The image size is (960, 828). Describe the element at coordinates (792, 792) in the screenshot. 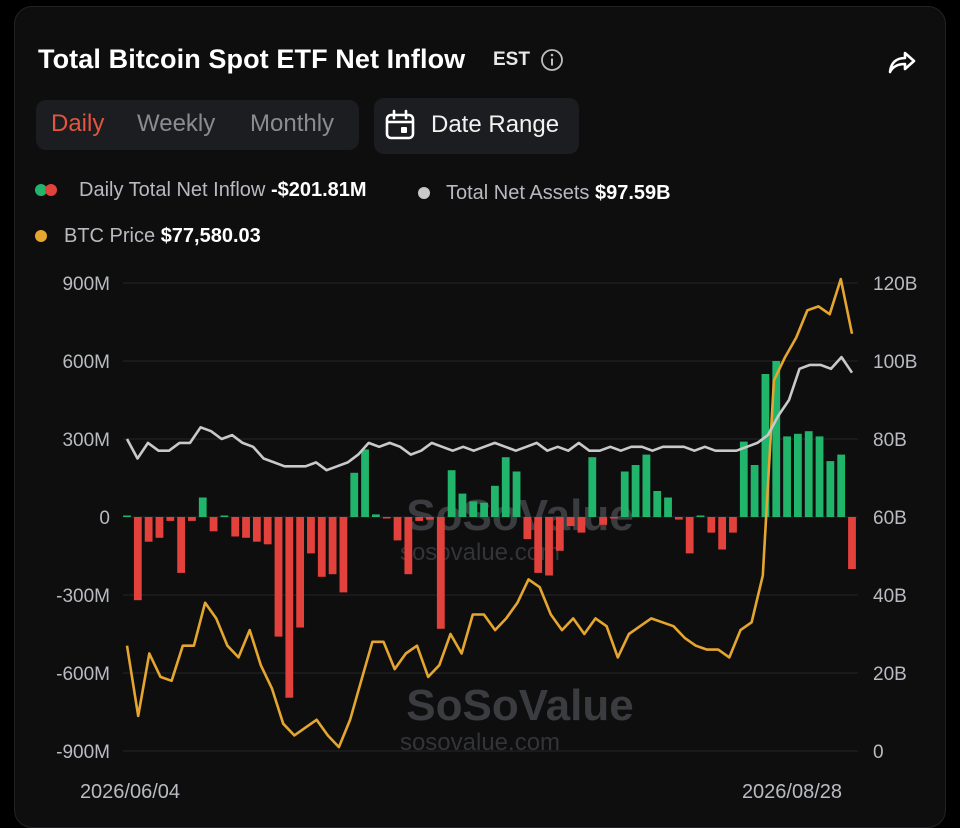

I see `x-axis-end-label: 2026/08/28` at that location.